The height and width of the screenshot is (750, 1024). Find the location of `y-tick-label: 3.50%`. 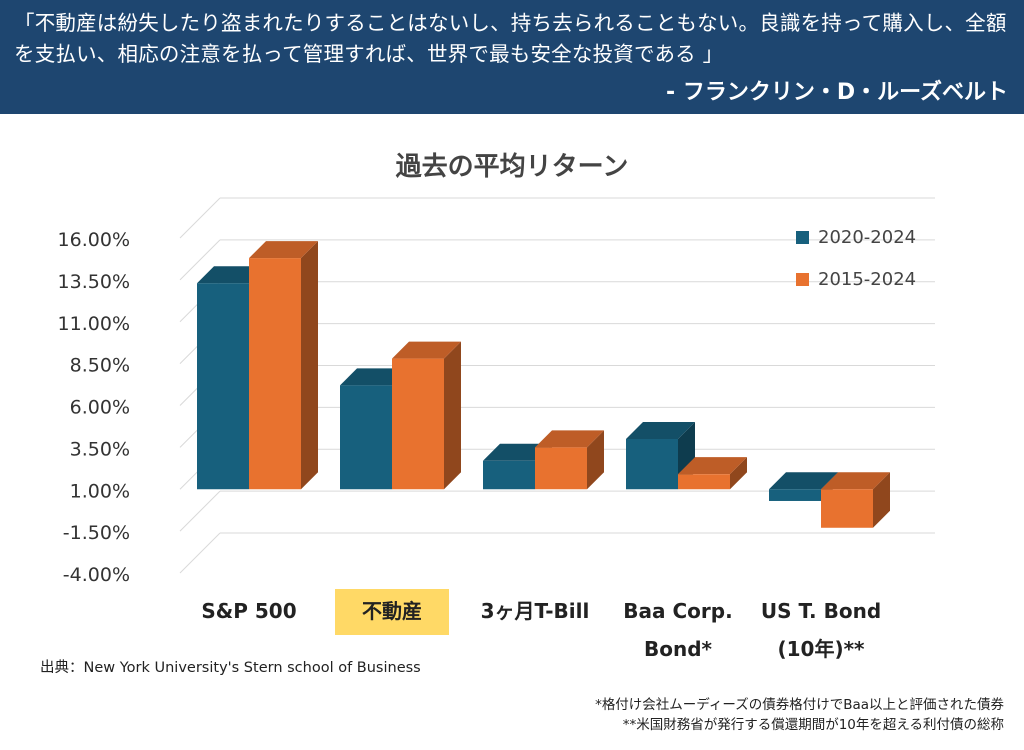

y-tick-label: 3.50% is located at coordinates (100, 449).